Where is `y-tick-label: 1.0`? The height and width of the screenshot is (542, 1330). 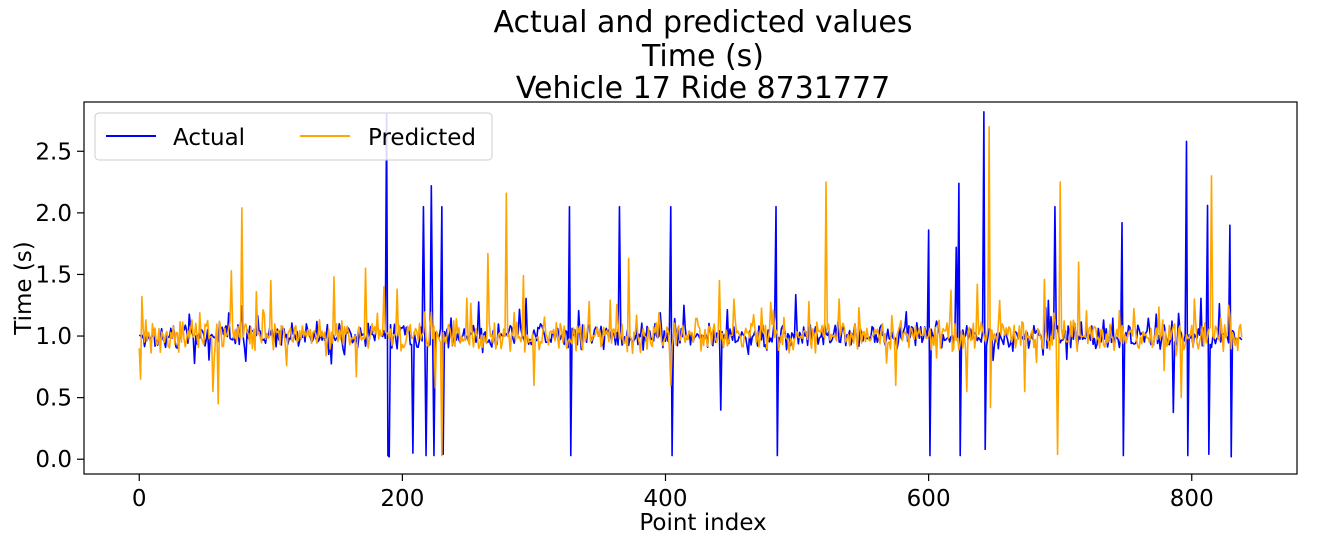
y-tick-label: 1.0 is located at coordinates (53, 337).